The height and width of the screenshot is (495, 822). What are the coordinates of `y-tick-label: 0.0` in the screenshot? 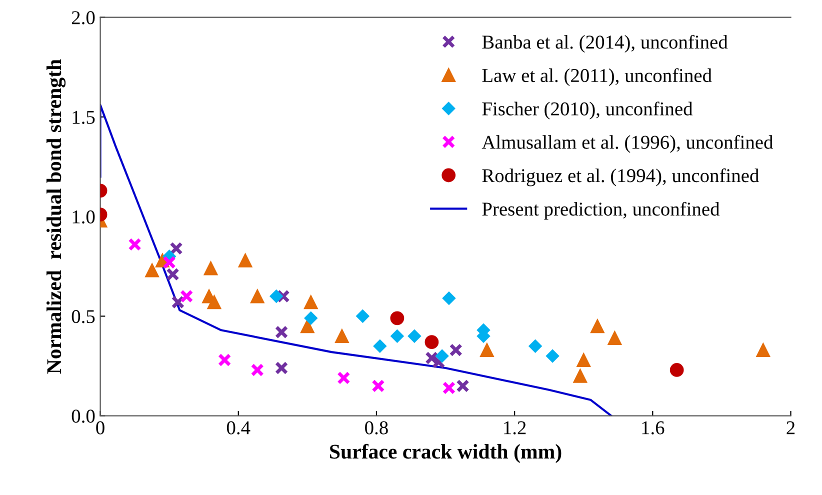 It's located at (83, 416).